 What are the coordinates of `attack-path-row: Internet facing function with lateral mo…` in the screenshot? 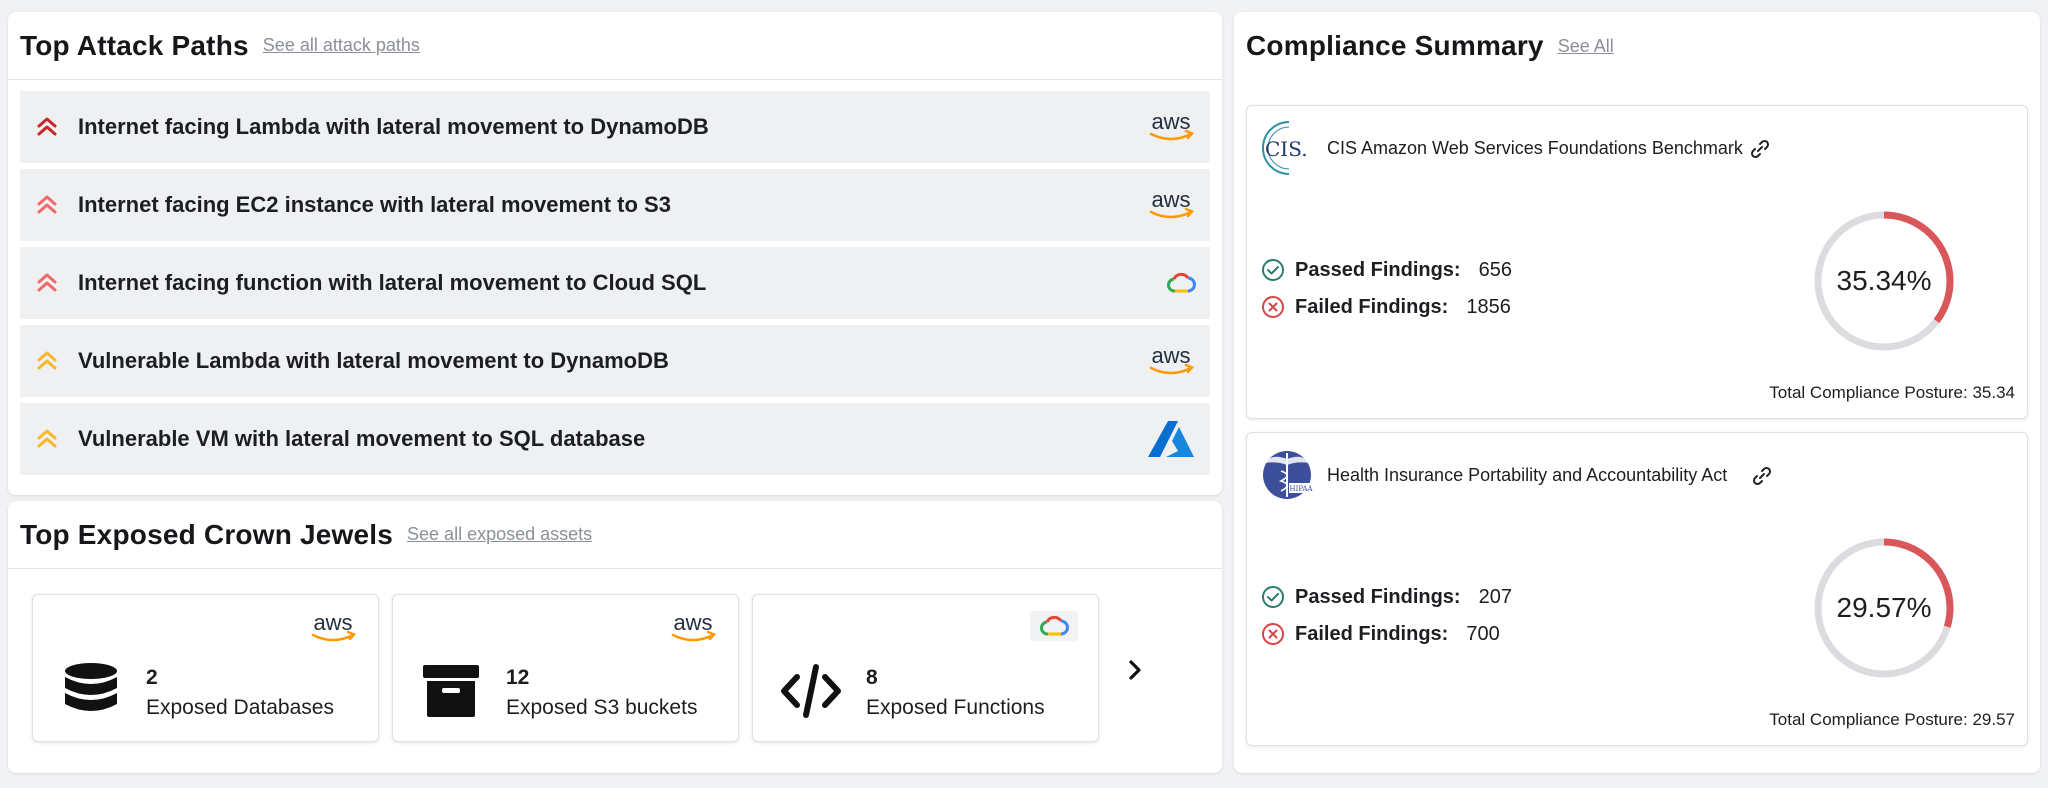 It's located at (615, 283).